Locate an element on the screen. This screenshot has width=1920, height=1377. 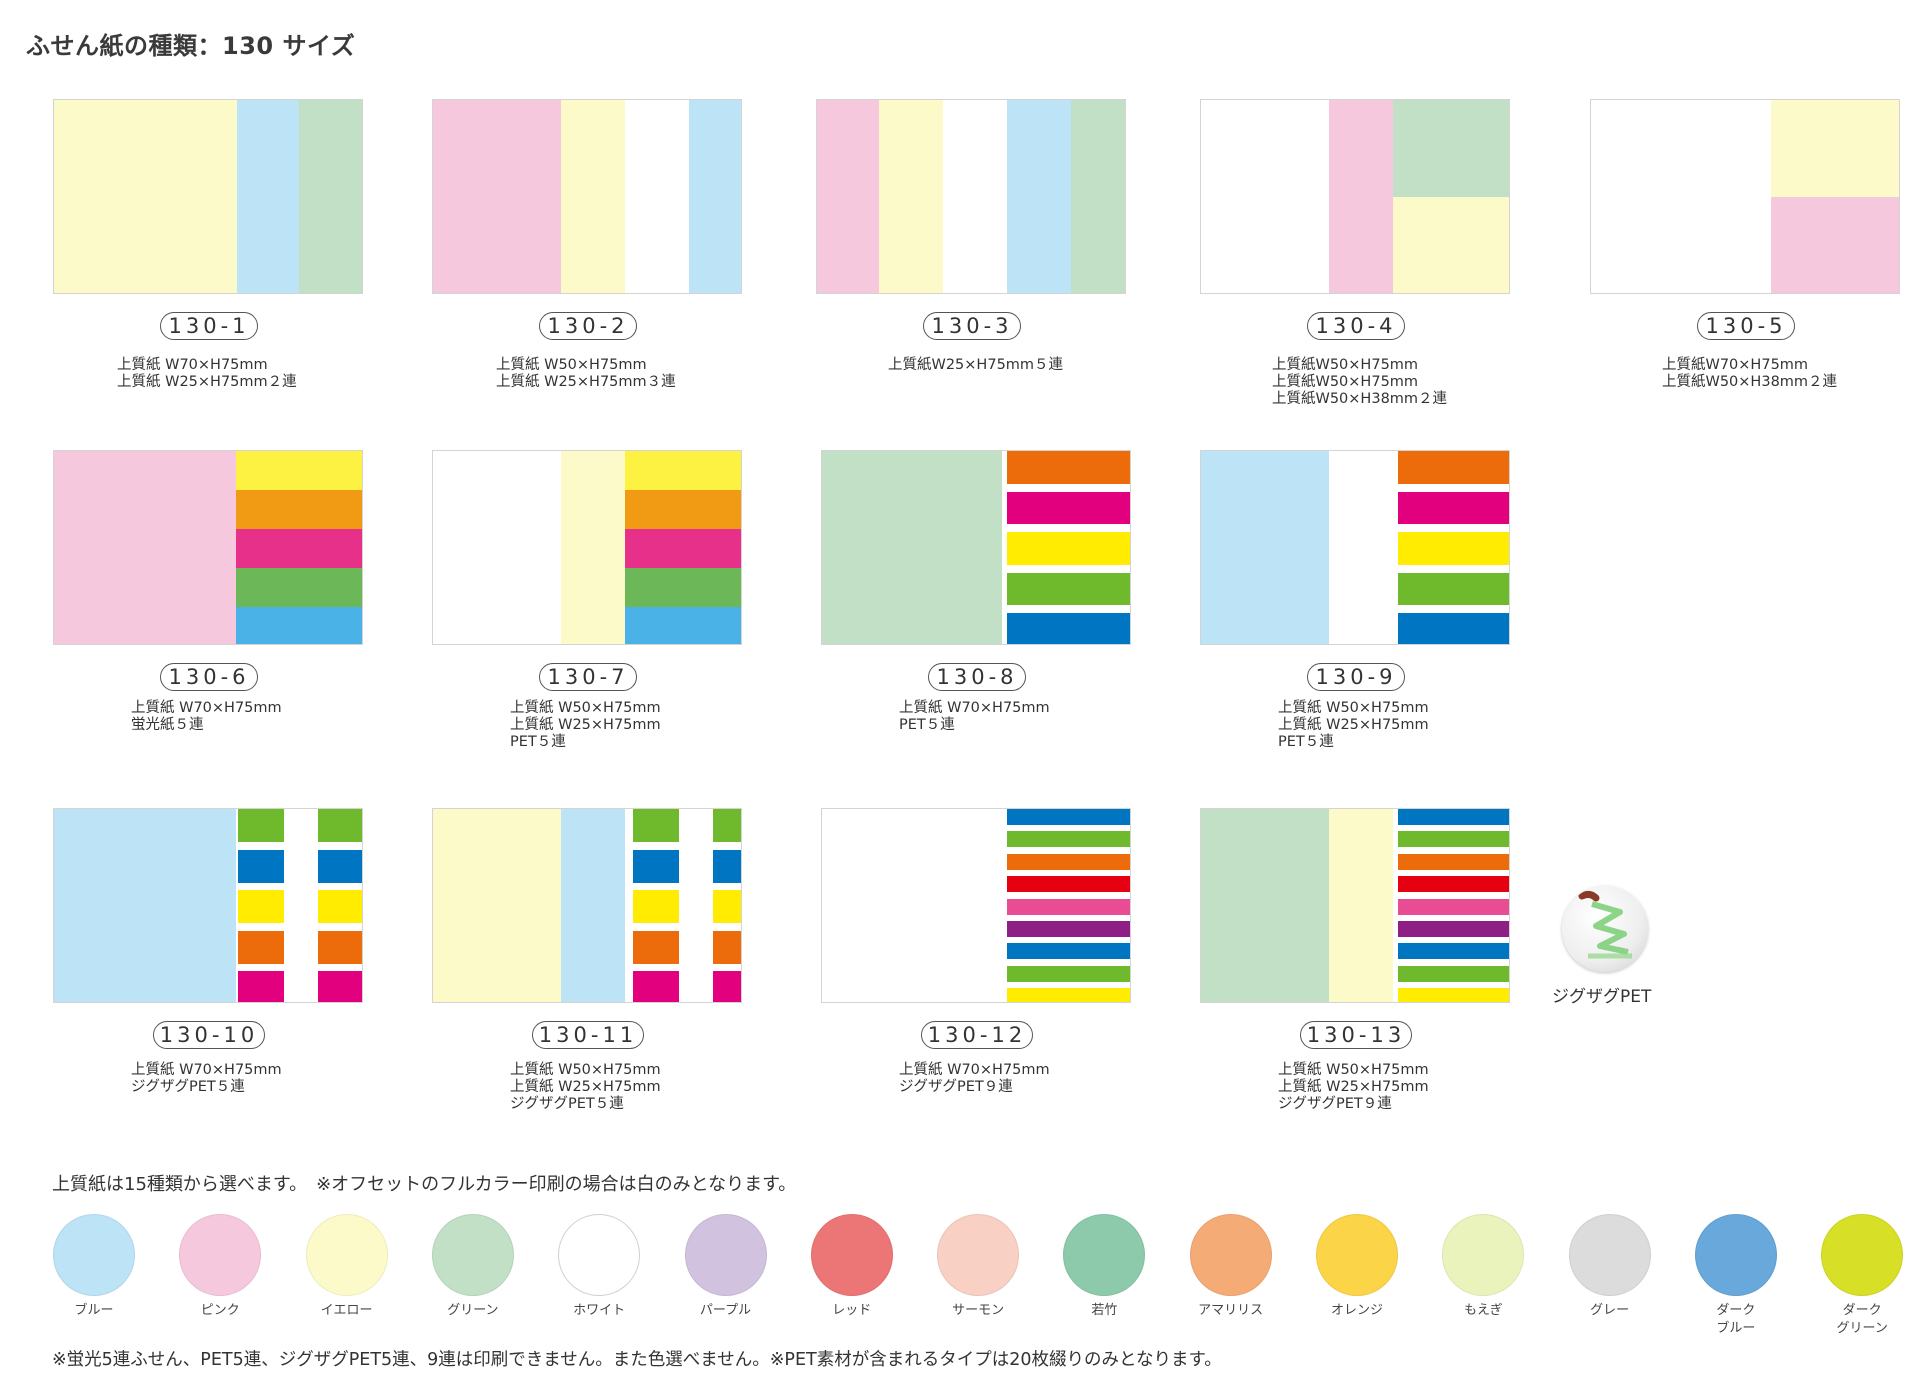
product-description: 上質紙 W50×H75mm 上質紙 W25×H75mm PET５連 is located at coordinates (1353, 725).